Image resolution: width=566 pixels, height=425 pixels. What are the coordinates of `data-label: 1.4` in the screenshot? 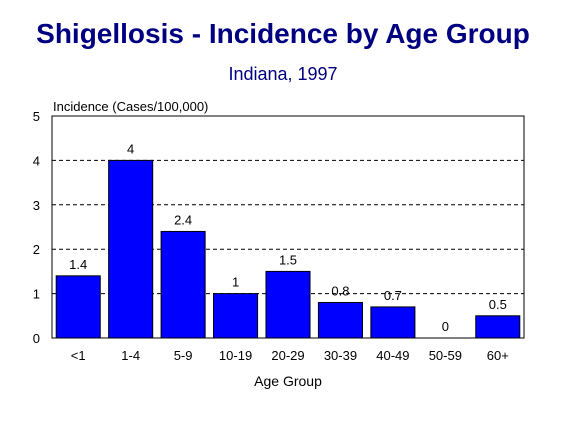 It's located at (78, 264).